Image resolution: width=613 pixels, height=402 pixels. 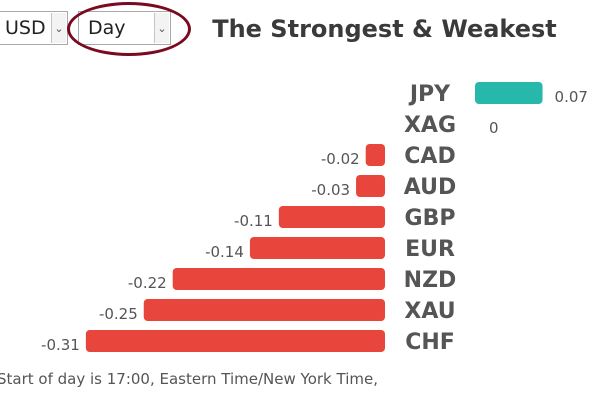 I want to click on period-select: Day ⌄, so click(x=124, y=28).